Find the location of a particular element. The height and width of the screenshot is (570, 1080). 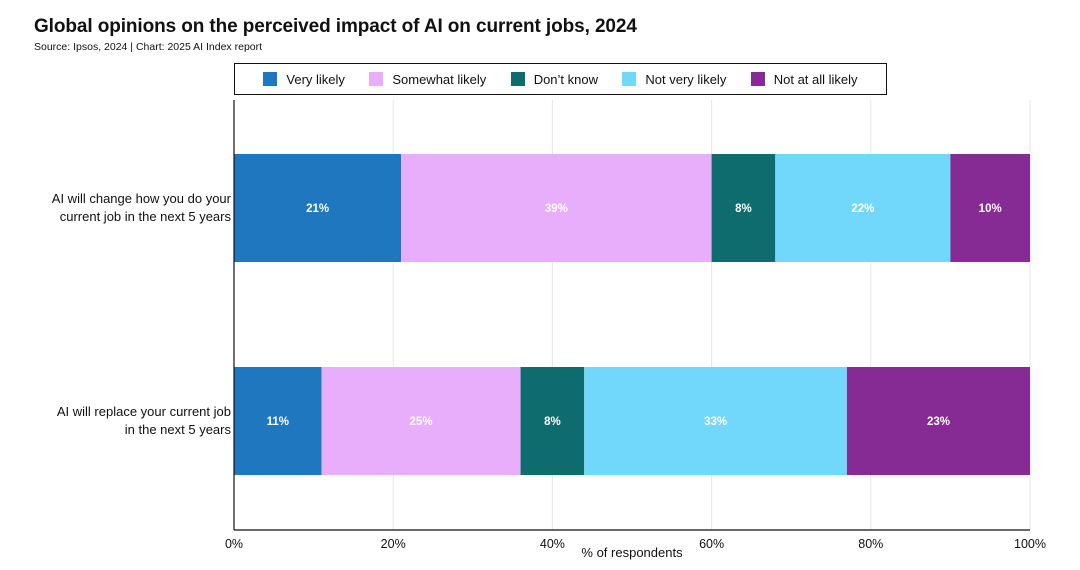

legend-label: Don’t know is located at coordinates (565, 79).